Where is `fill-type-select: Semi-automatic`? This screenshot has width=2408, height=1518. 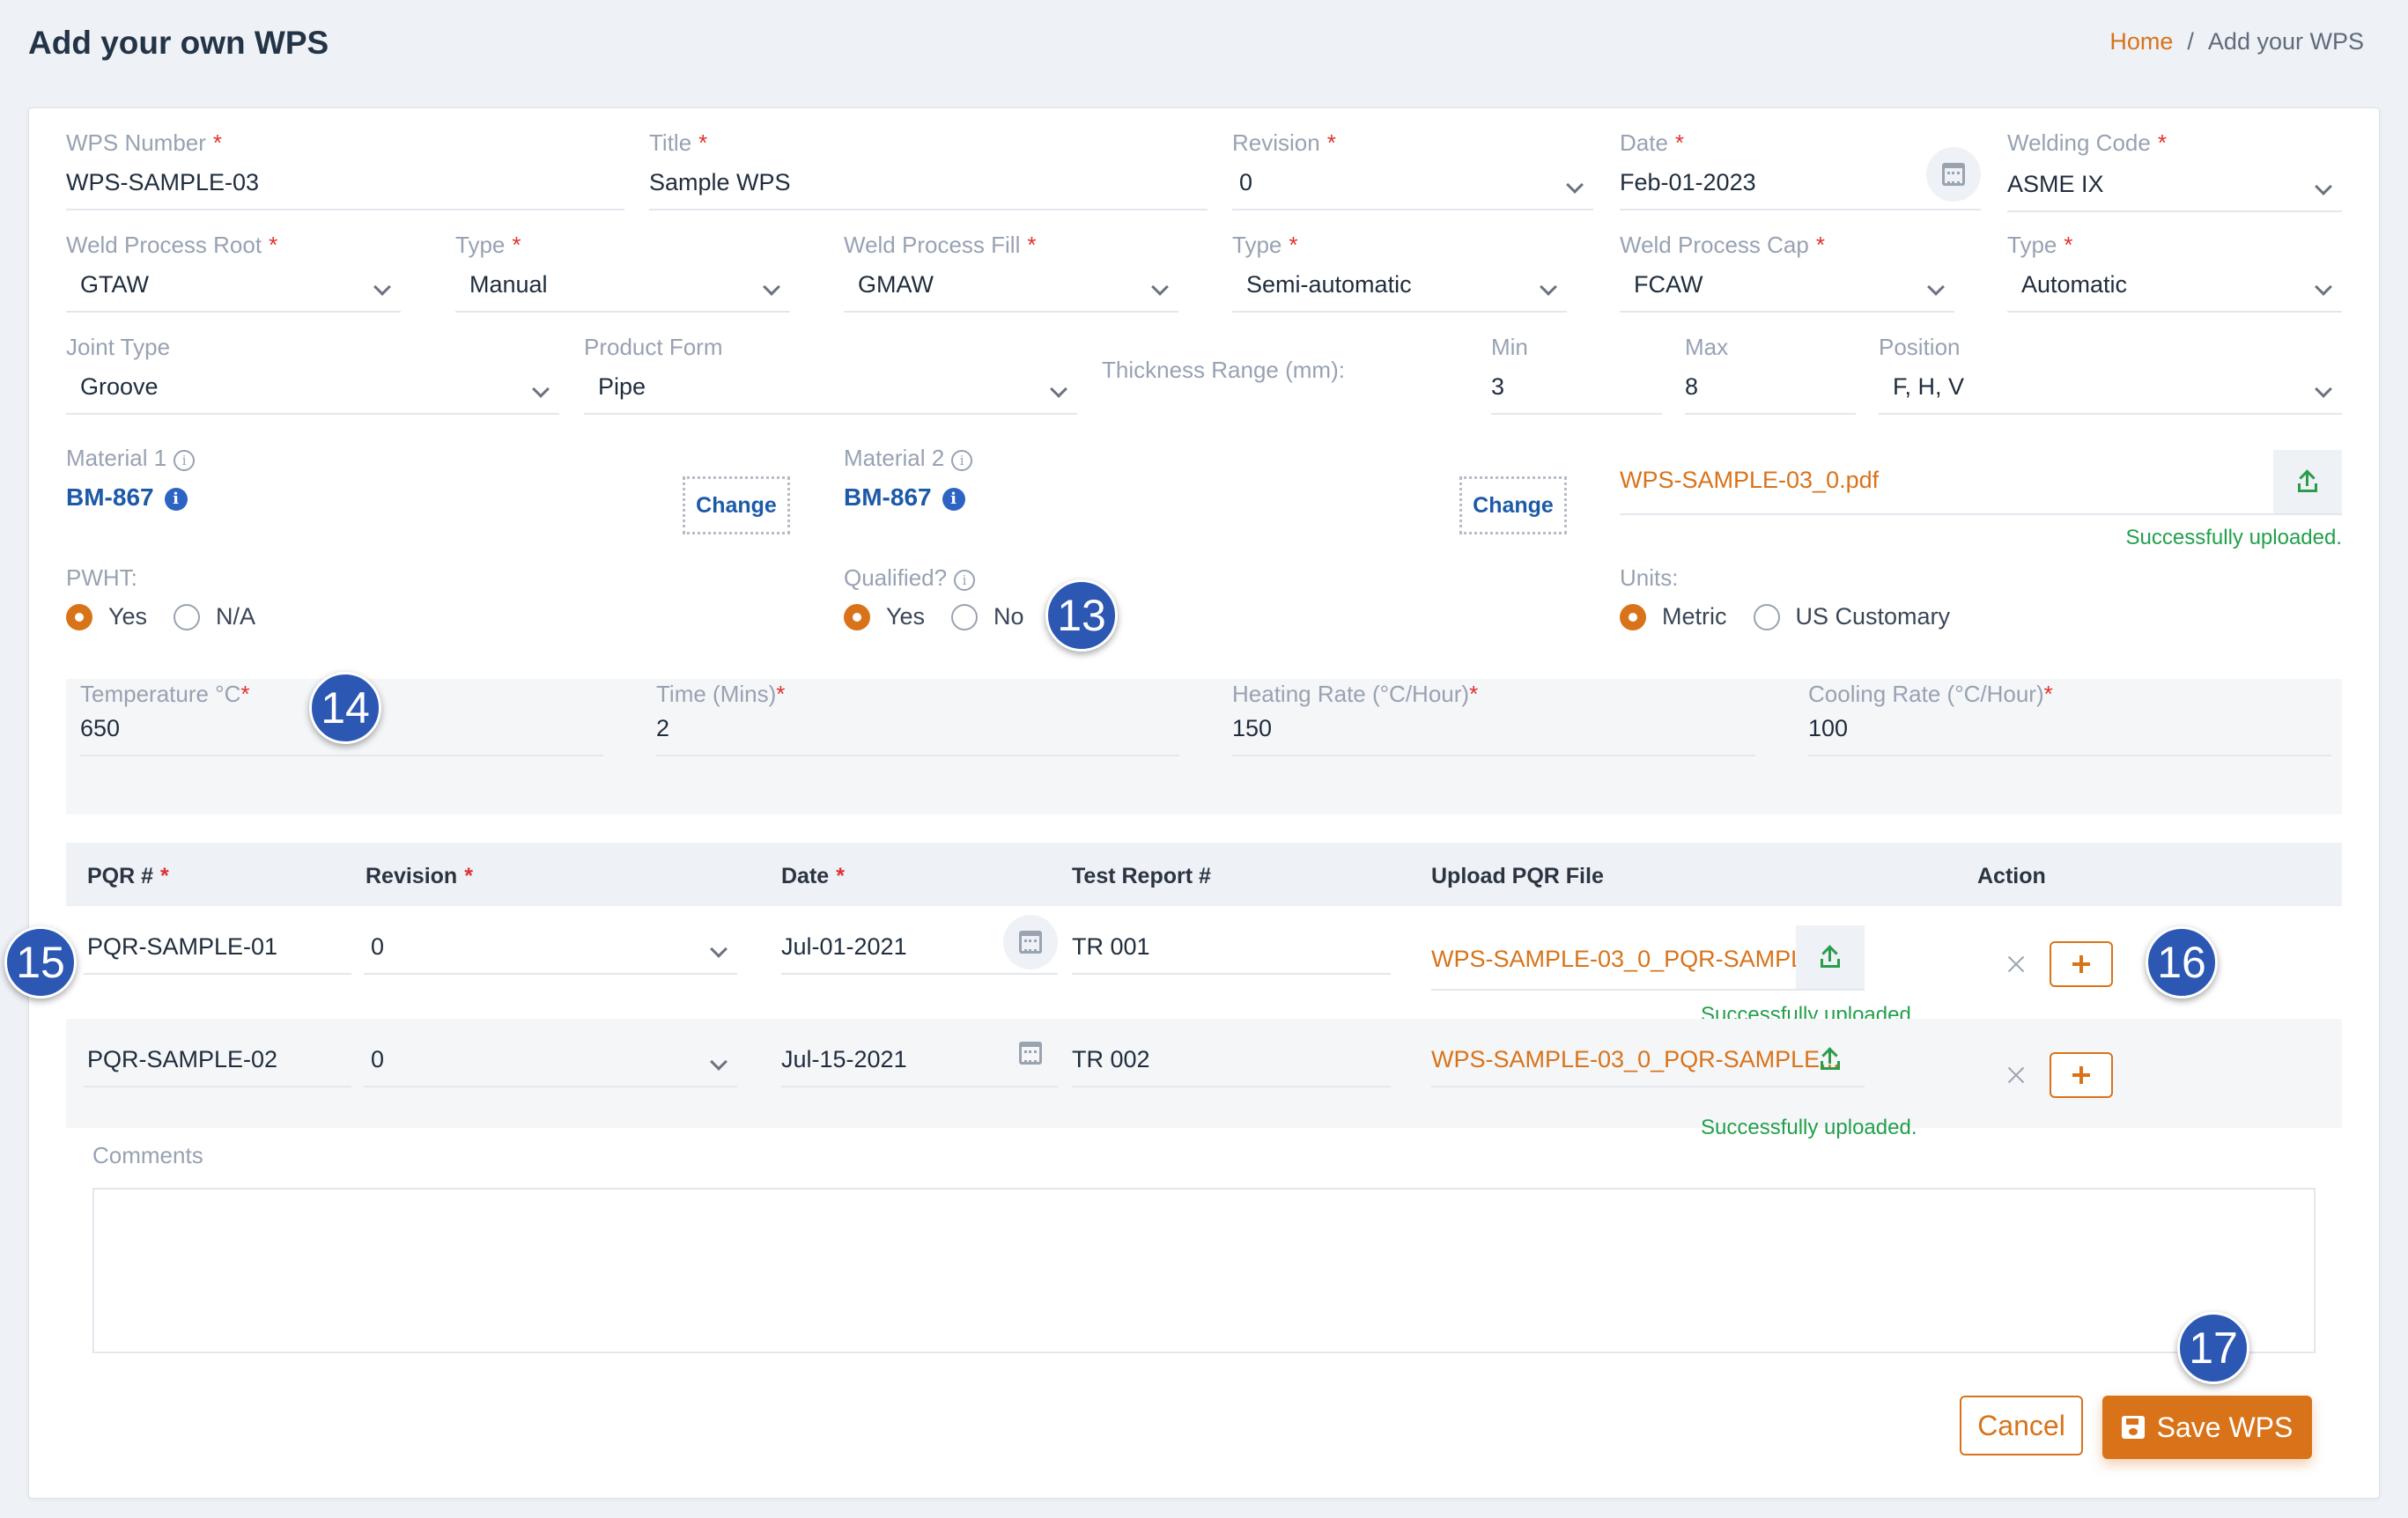 fill-type-select: Semi-automatic is located at coordinates (1399, 283).